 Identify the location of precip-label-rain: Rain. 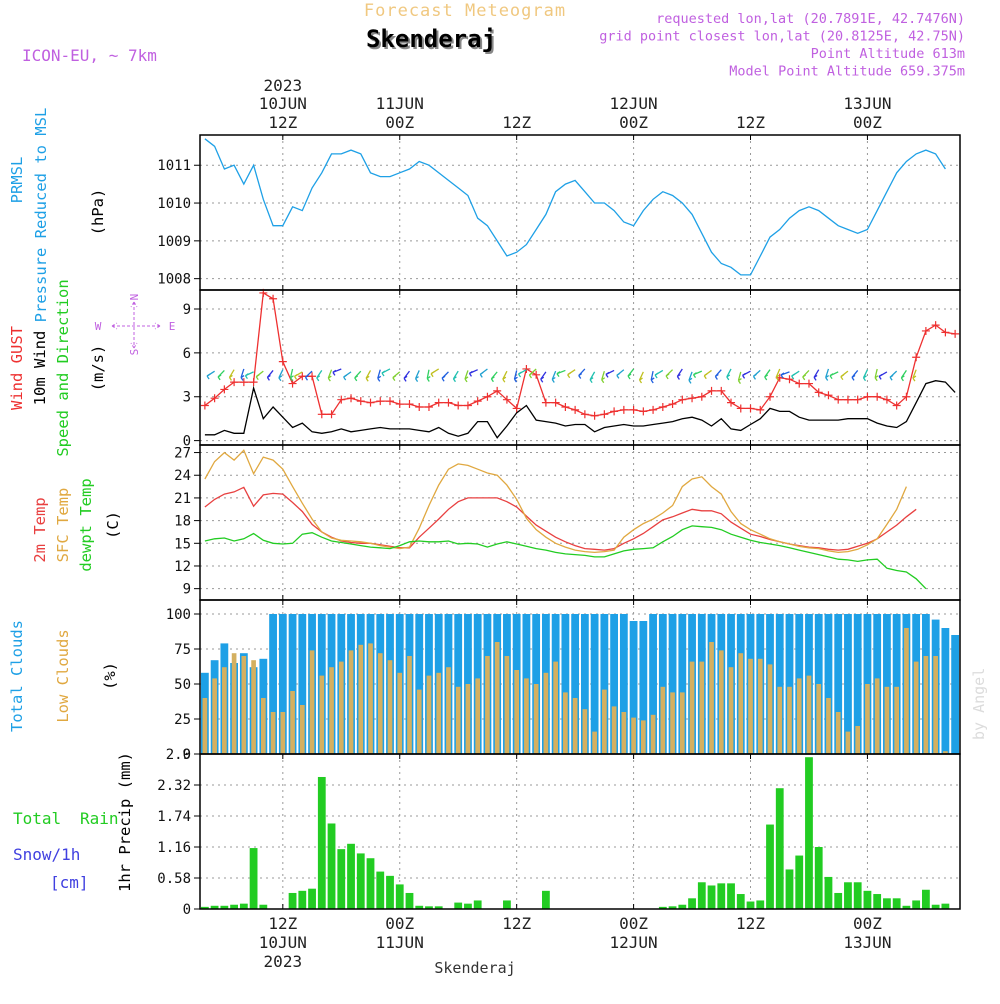
(99, 818).